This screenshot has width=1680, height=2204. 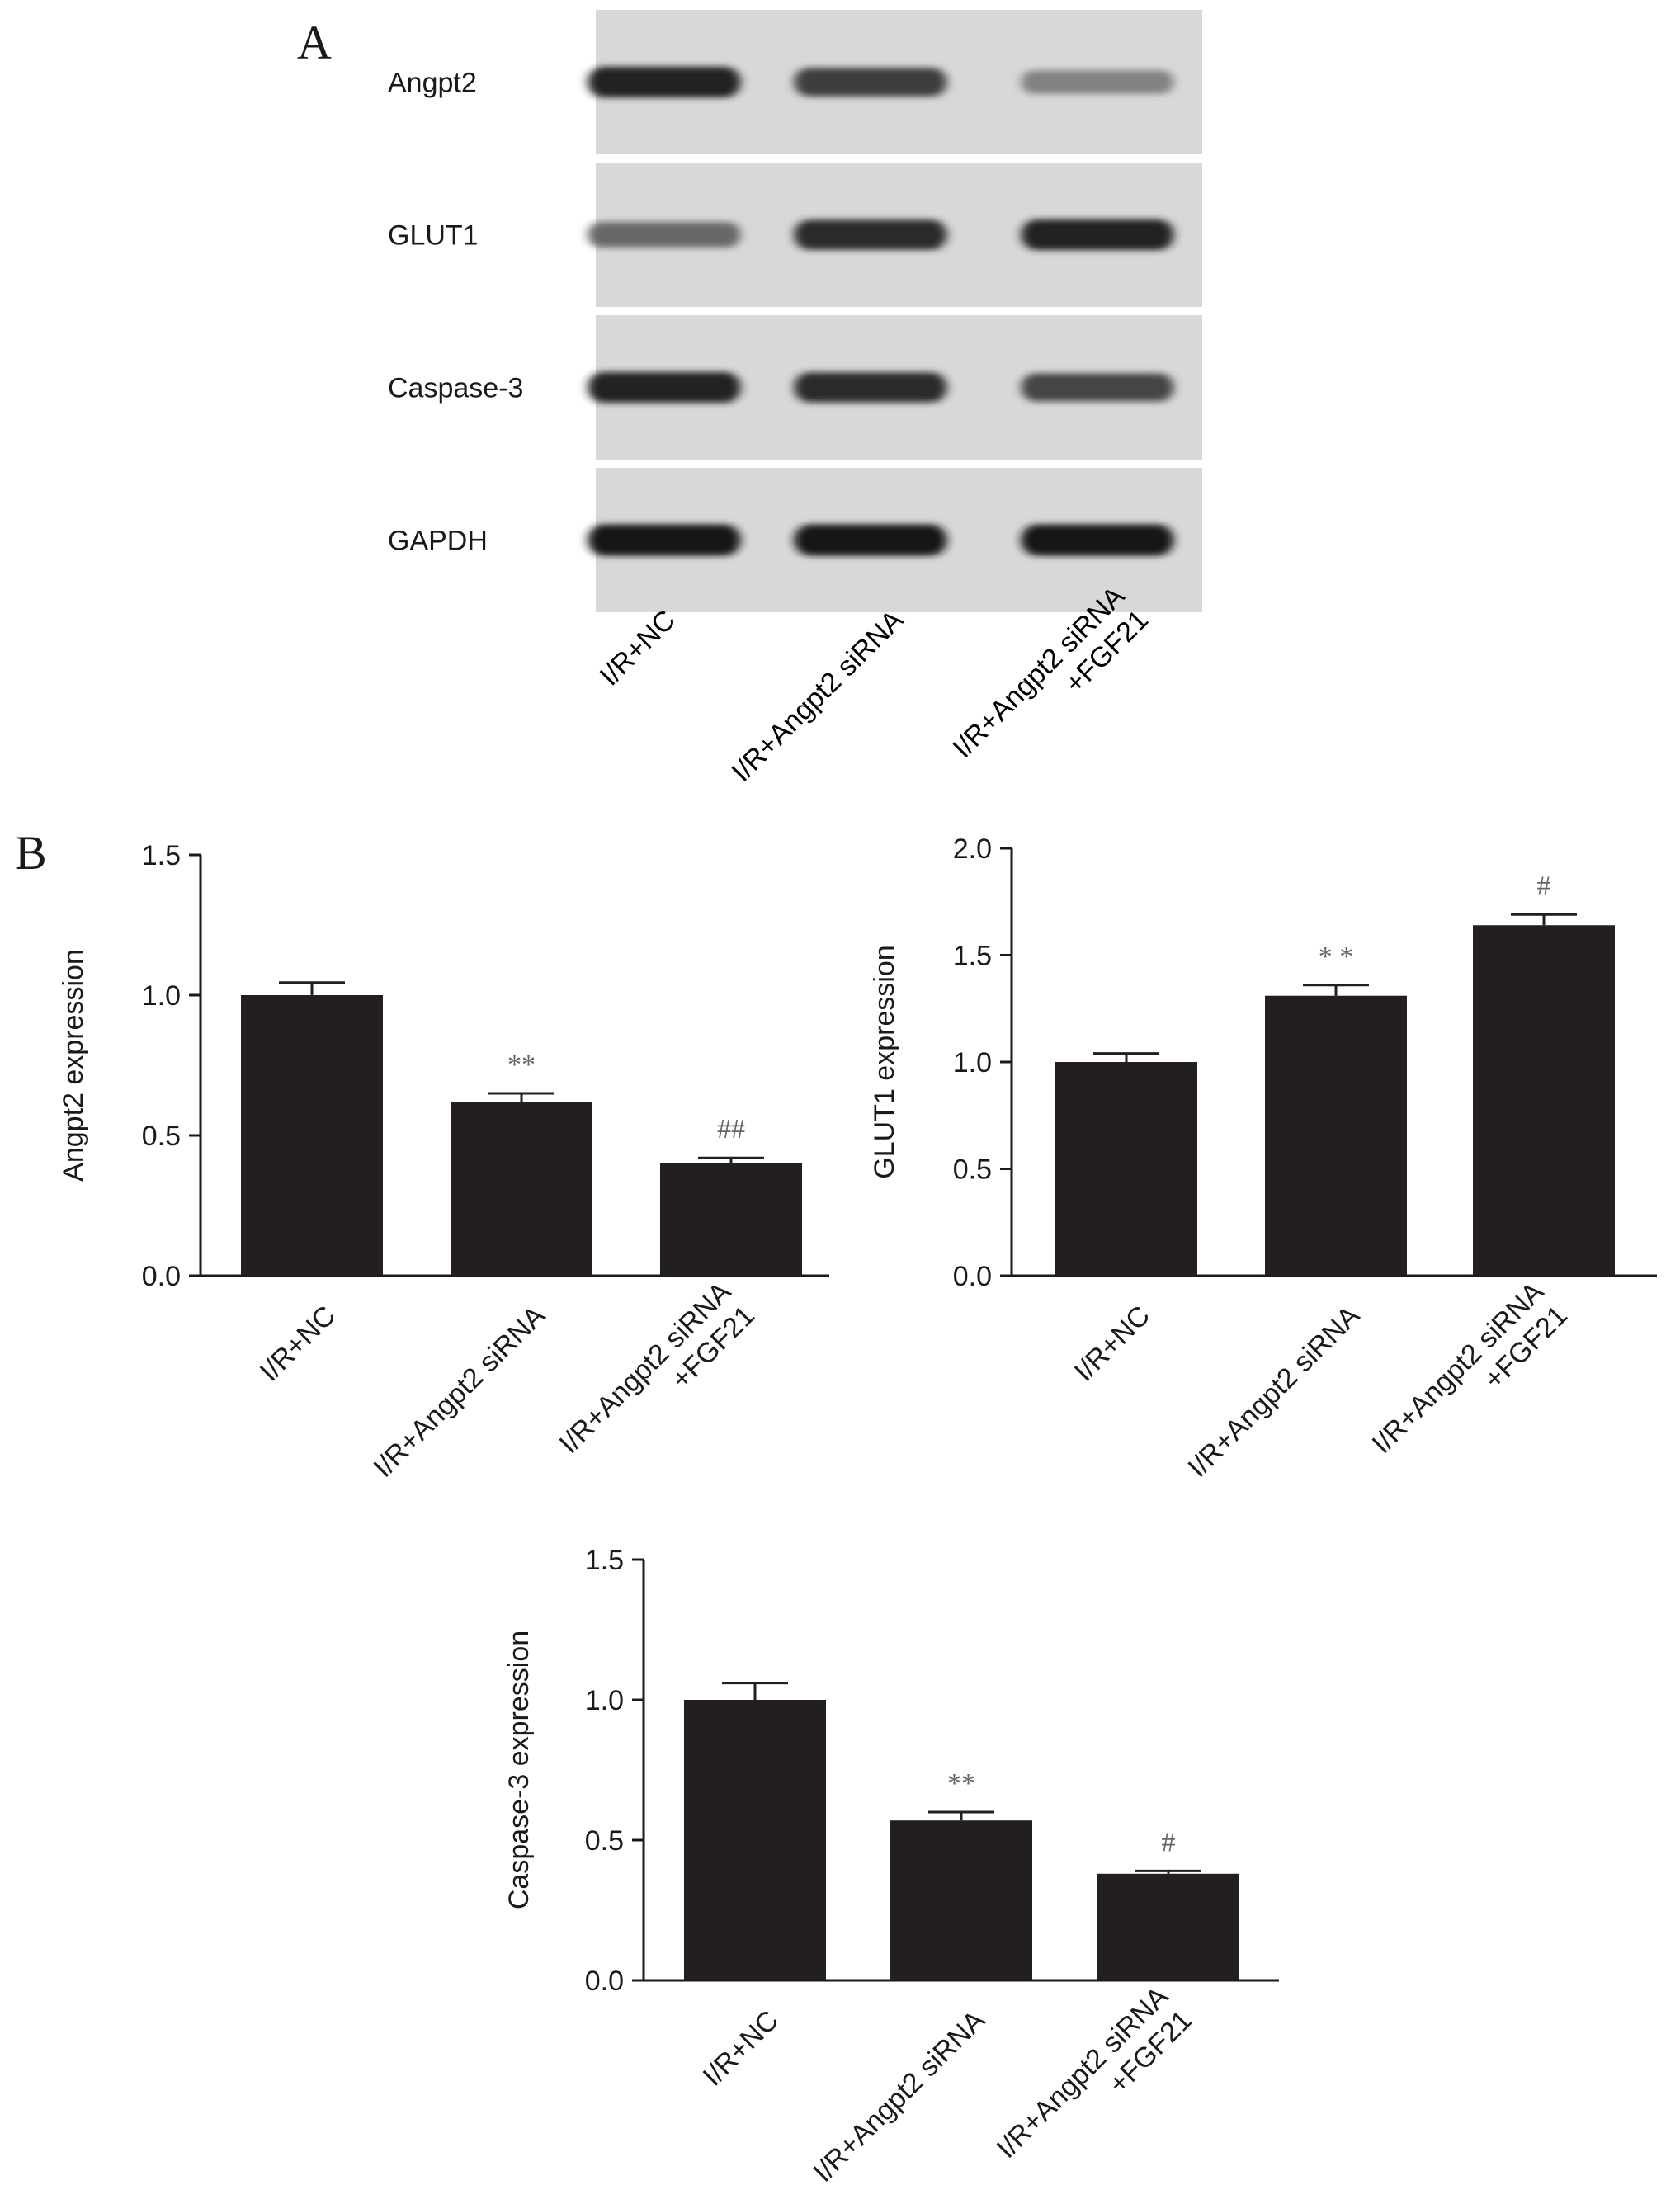 What do you see at coordinates (432, 83) in the screenshot?
I see `blot-label-angpt2: Angpt2` at bounding box center [432, 83].